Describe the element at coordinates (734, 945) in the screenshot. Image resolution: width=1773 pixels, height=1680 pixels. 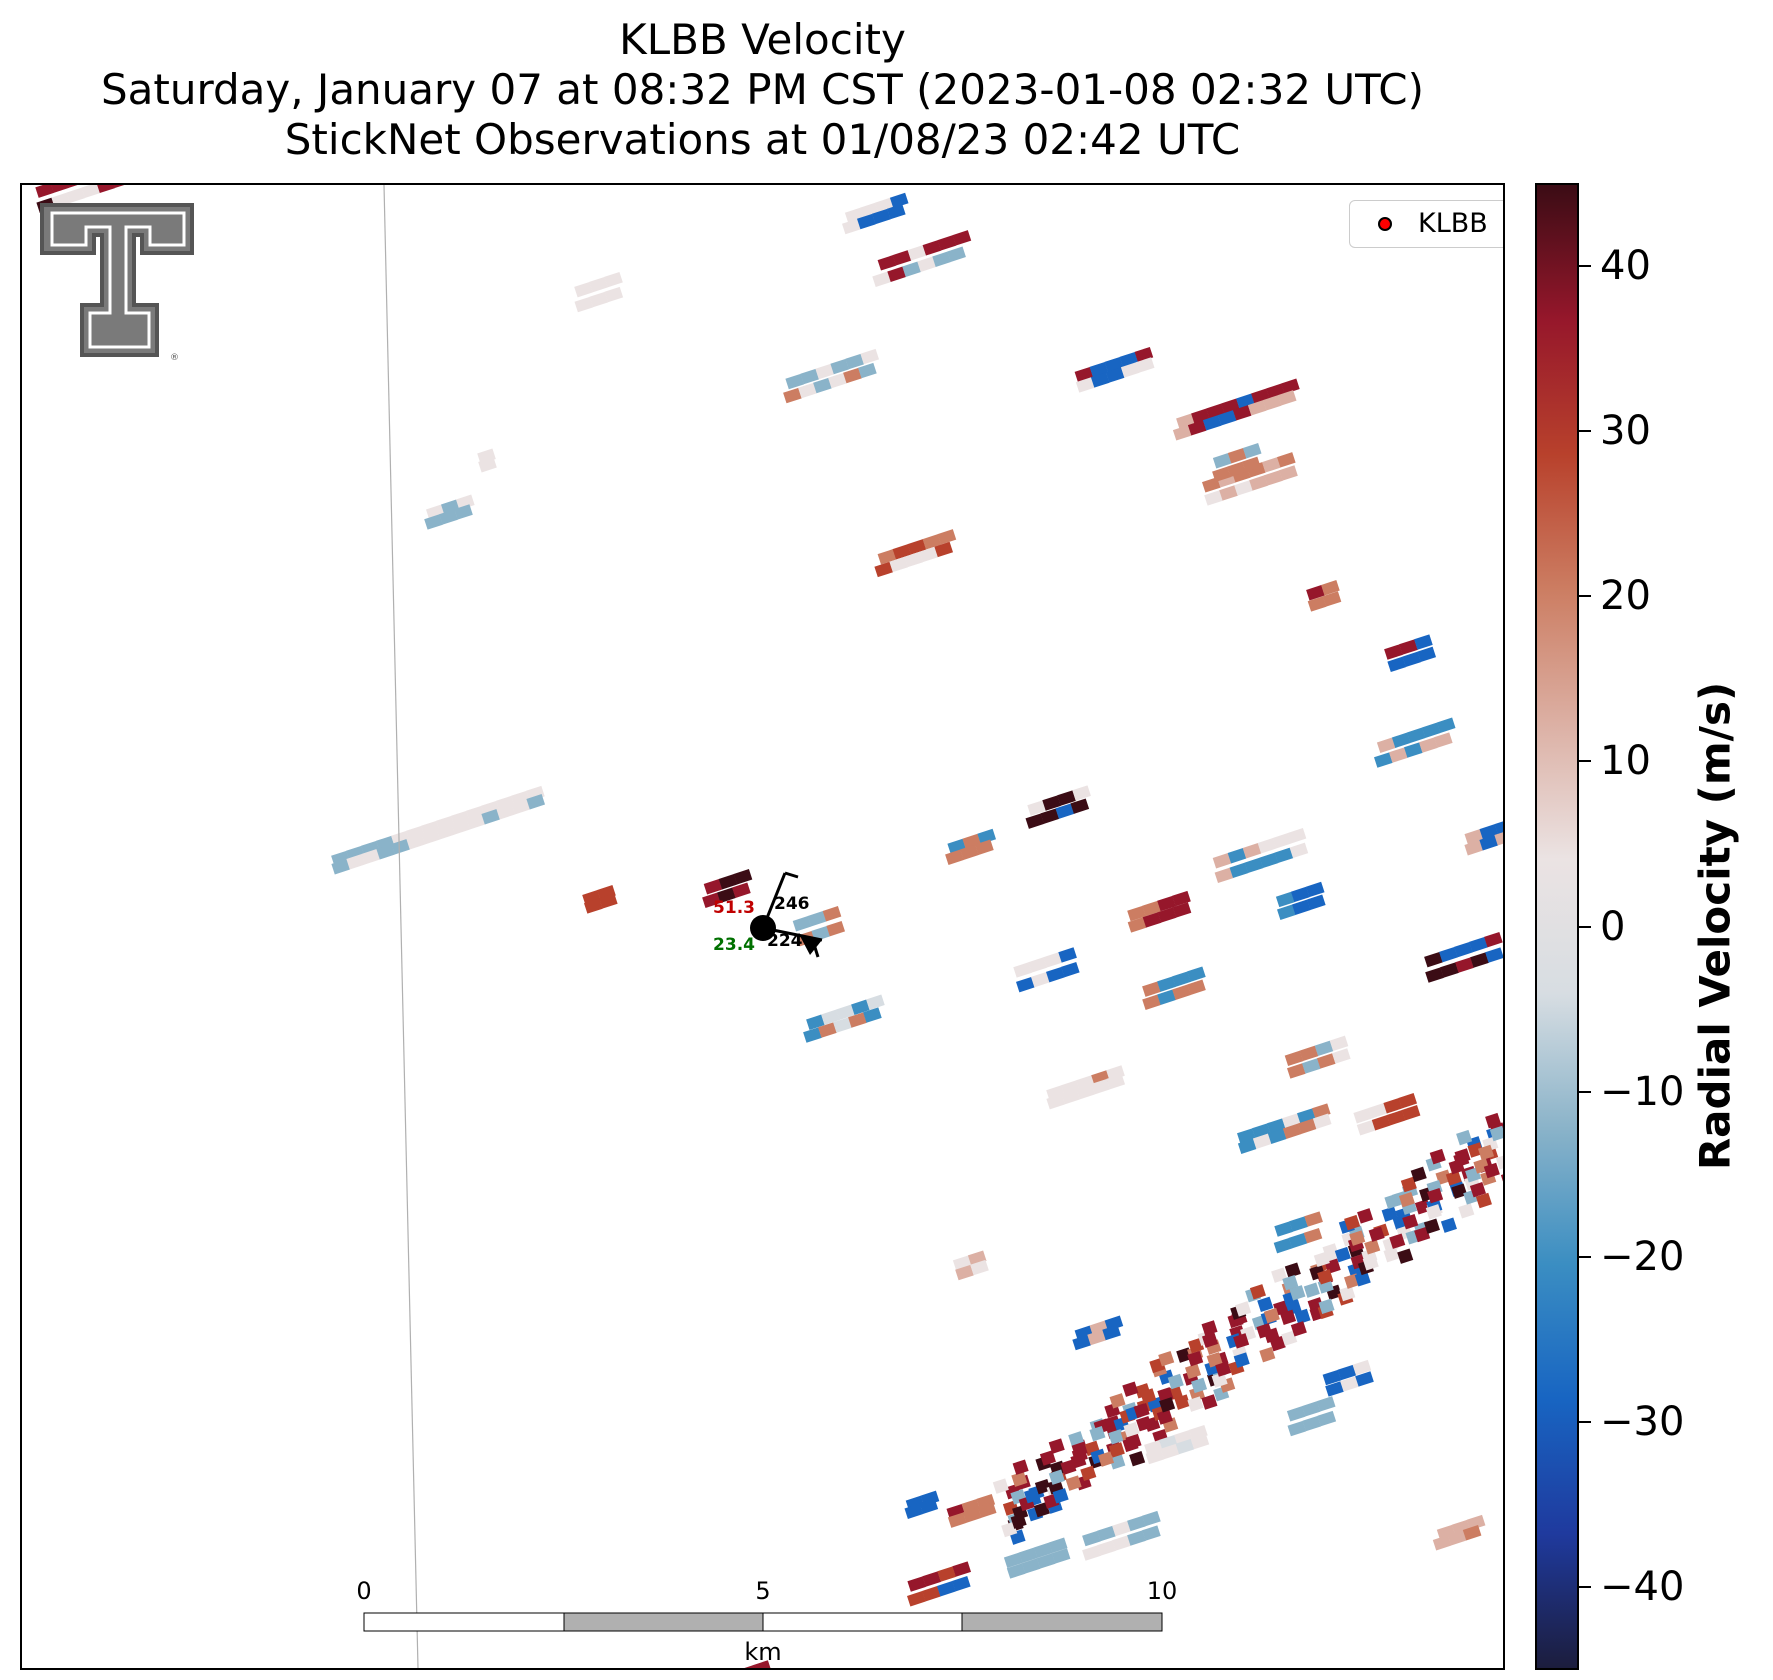
I see `station-dewpoint: 23.4` at that location.